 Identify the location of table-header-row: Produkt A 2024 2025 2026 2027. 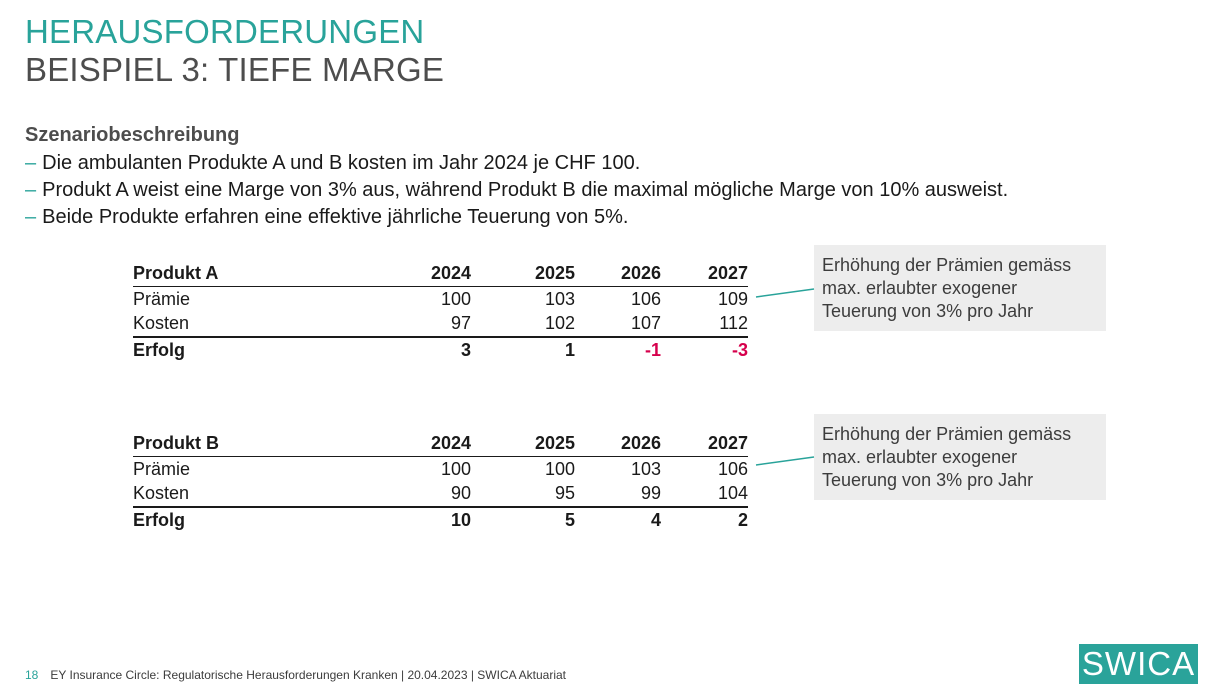
(440, 274).